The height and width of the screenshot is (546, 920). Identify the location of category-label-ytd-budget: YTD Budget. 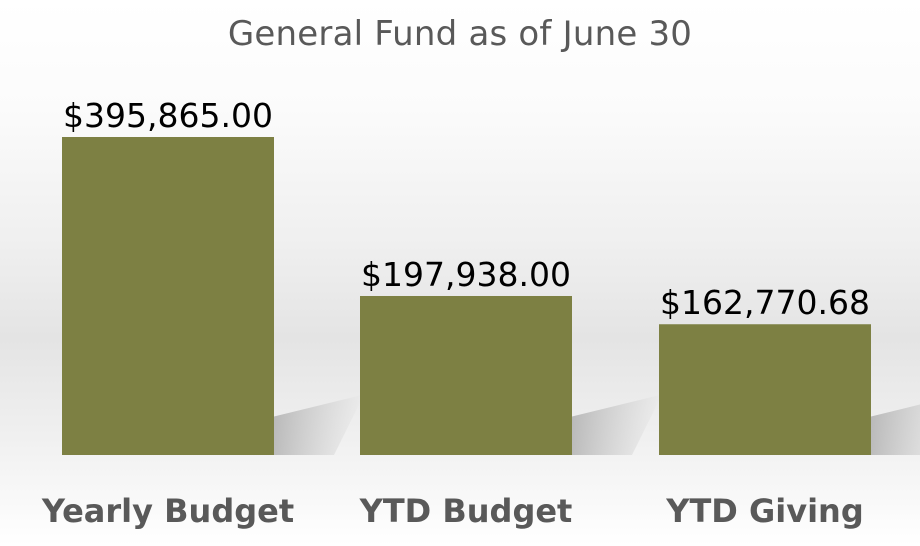
(466, 511).